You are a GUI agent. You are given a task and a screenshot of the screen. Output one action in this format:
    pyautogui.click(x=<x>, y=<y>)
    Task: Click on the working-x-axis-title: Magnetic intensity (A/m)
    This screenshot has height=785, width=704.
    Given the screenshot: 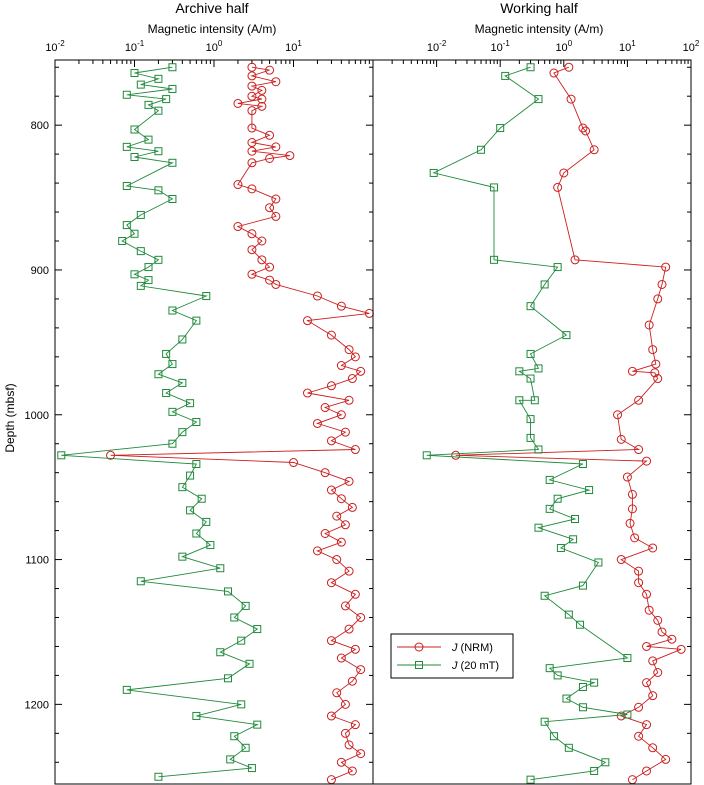 What is the action you would take?
    pyautogui.click(x=539, y=29)
    